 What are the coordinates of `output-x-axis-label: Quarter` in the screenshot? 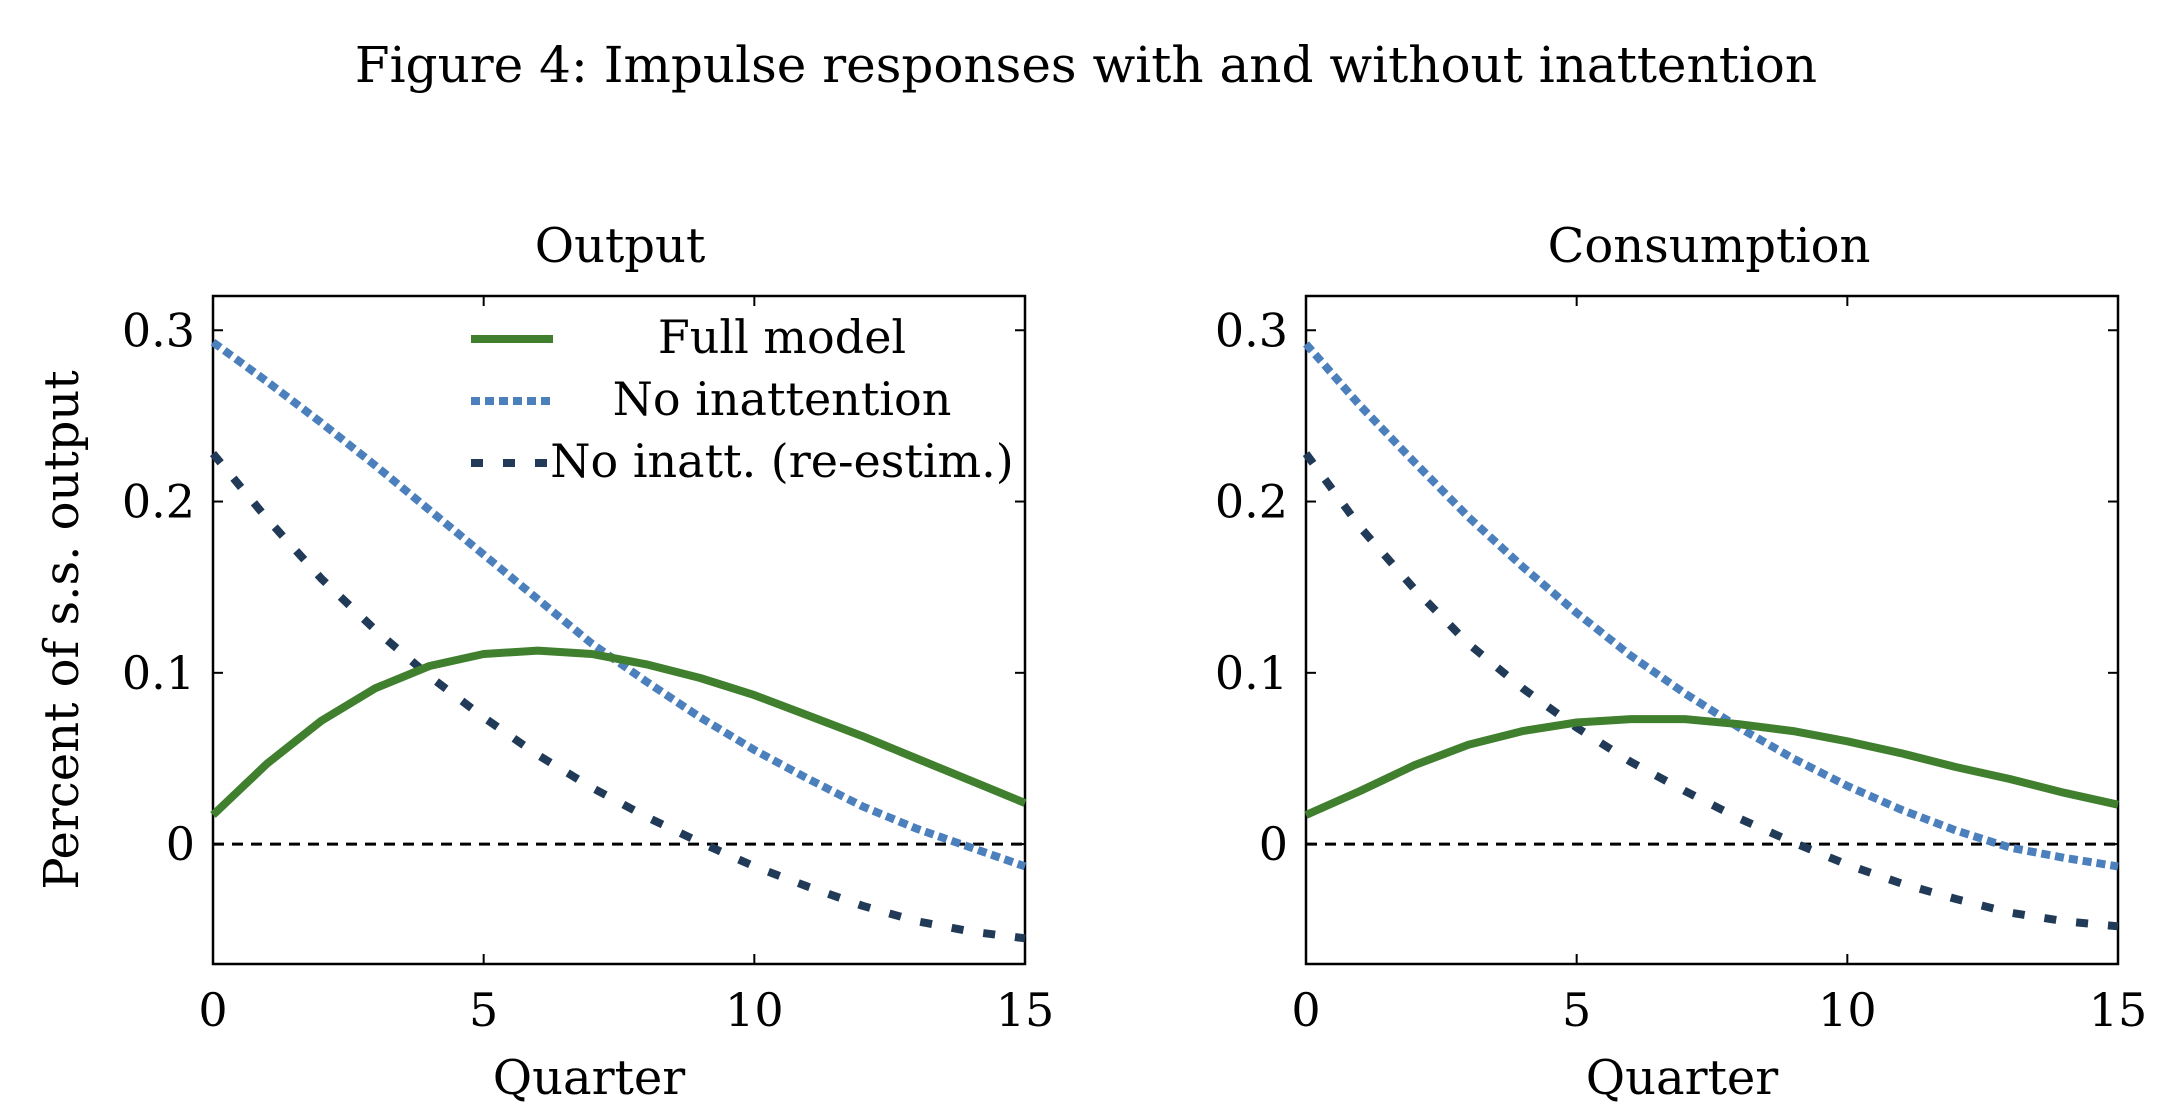 It's located at (589, 1078).